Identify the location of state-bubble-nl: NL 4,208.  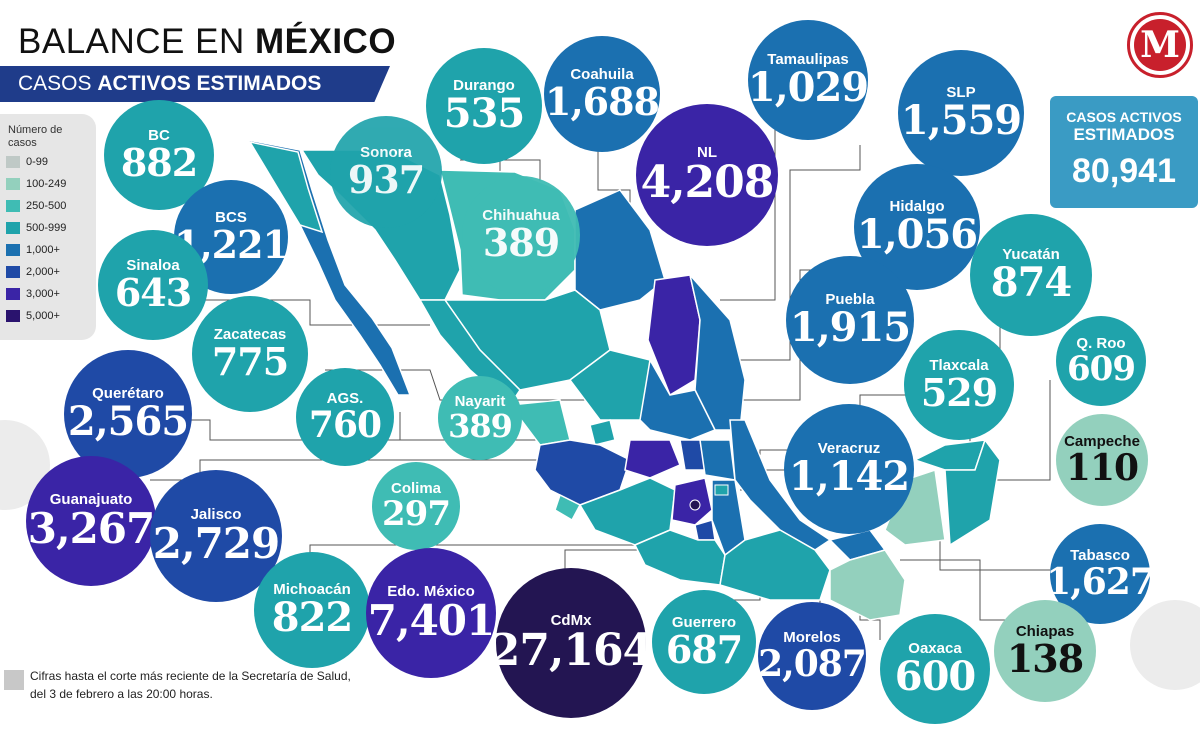
(707, 175).